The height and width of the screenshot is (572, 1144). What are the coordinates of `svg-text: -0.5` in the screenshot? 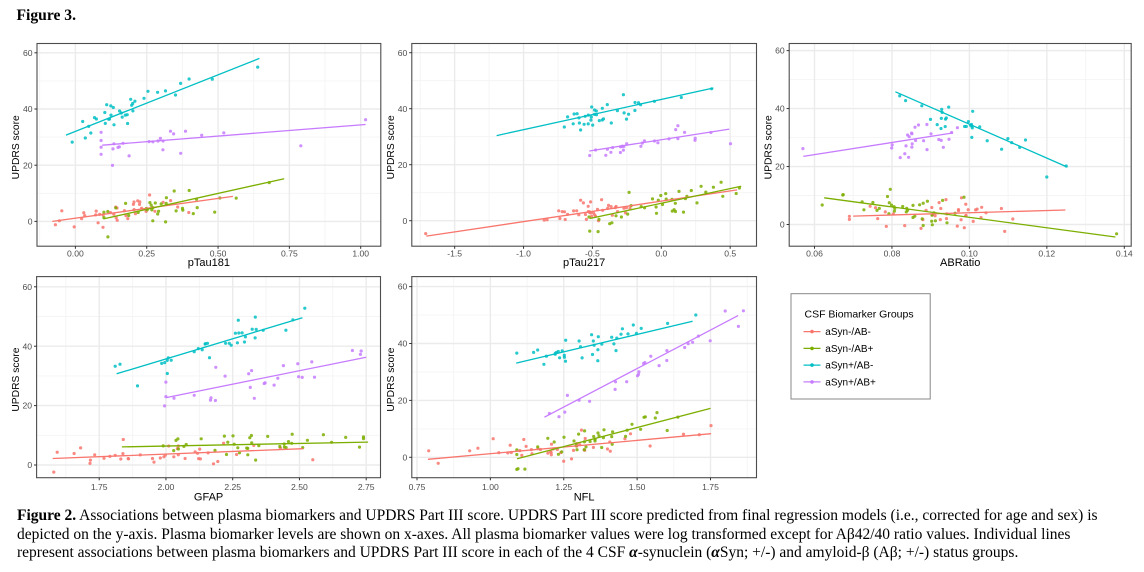 It's located at (592, 254).